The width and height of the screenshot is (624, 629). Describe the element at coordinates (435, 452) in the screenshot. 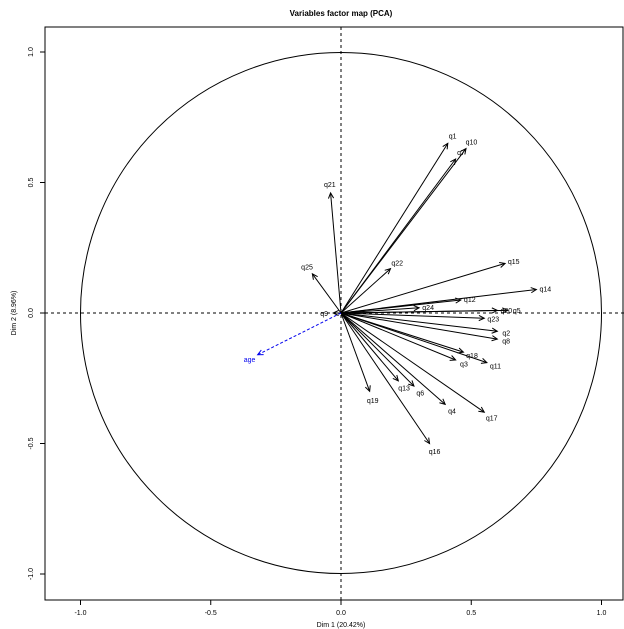

I see `label-q16: q16` at that location.